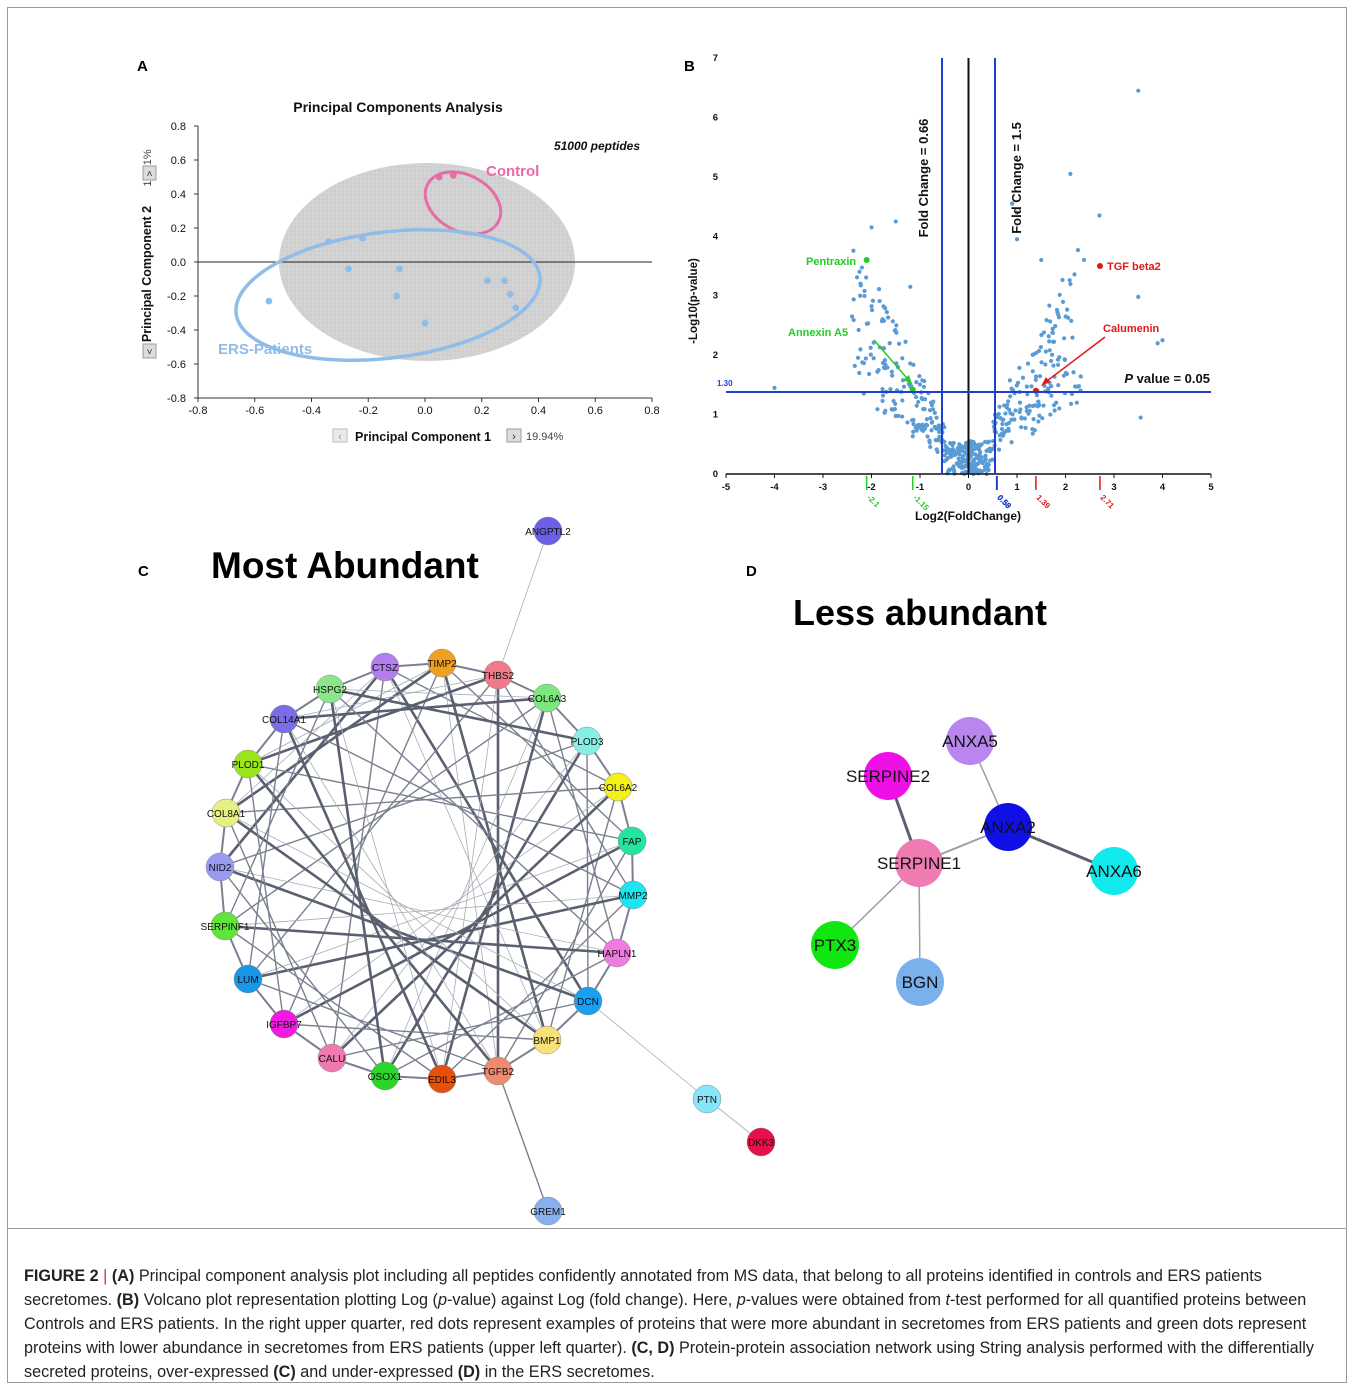 The image size is (1356, 1390). I want to click on network-c-node-label: EDIL3, so click(442, 1080).